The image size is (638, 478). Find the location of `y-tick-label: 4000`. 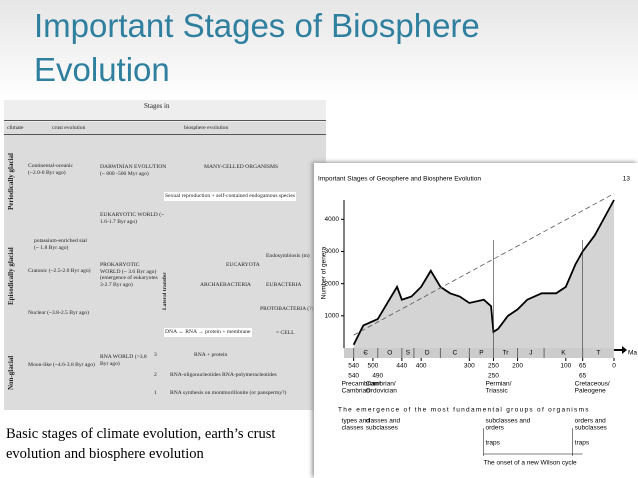

y-tick-label: 4000 is located at coordinates (332, 219).